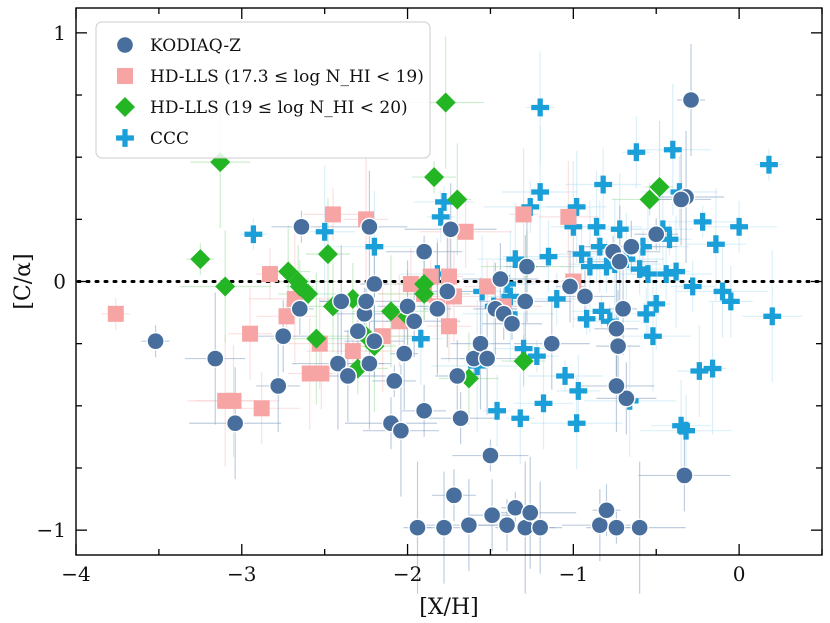 The width and height of the screenshot is (830, 623). Describe the element at coordinates (241, 574) in the screenshot. I see `x-tick-label: −3` at that location.